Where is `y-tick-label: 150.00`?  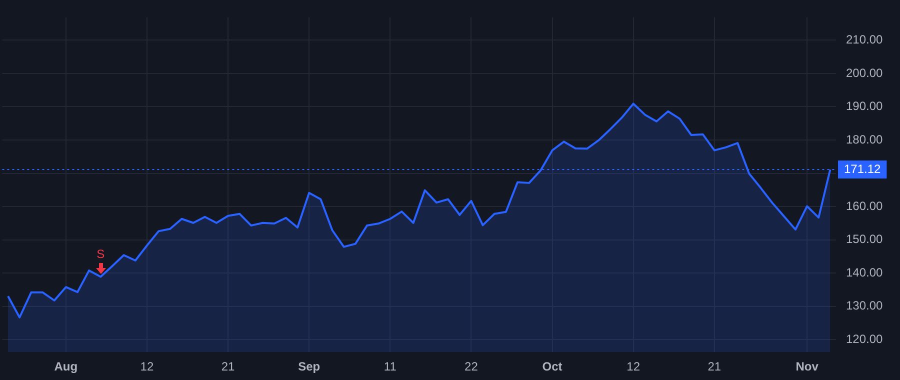 y-tick-label: 150.00 is located at coordinates (865, 239).